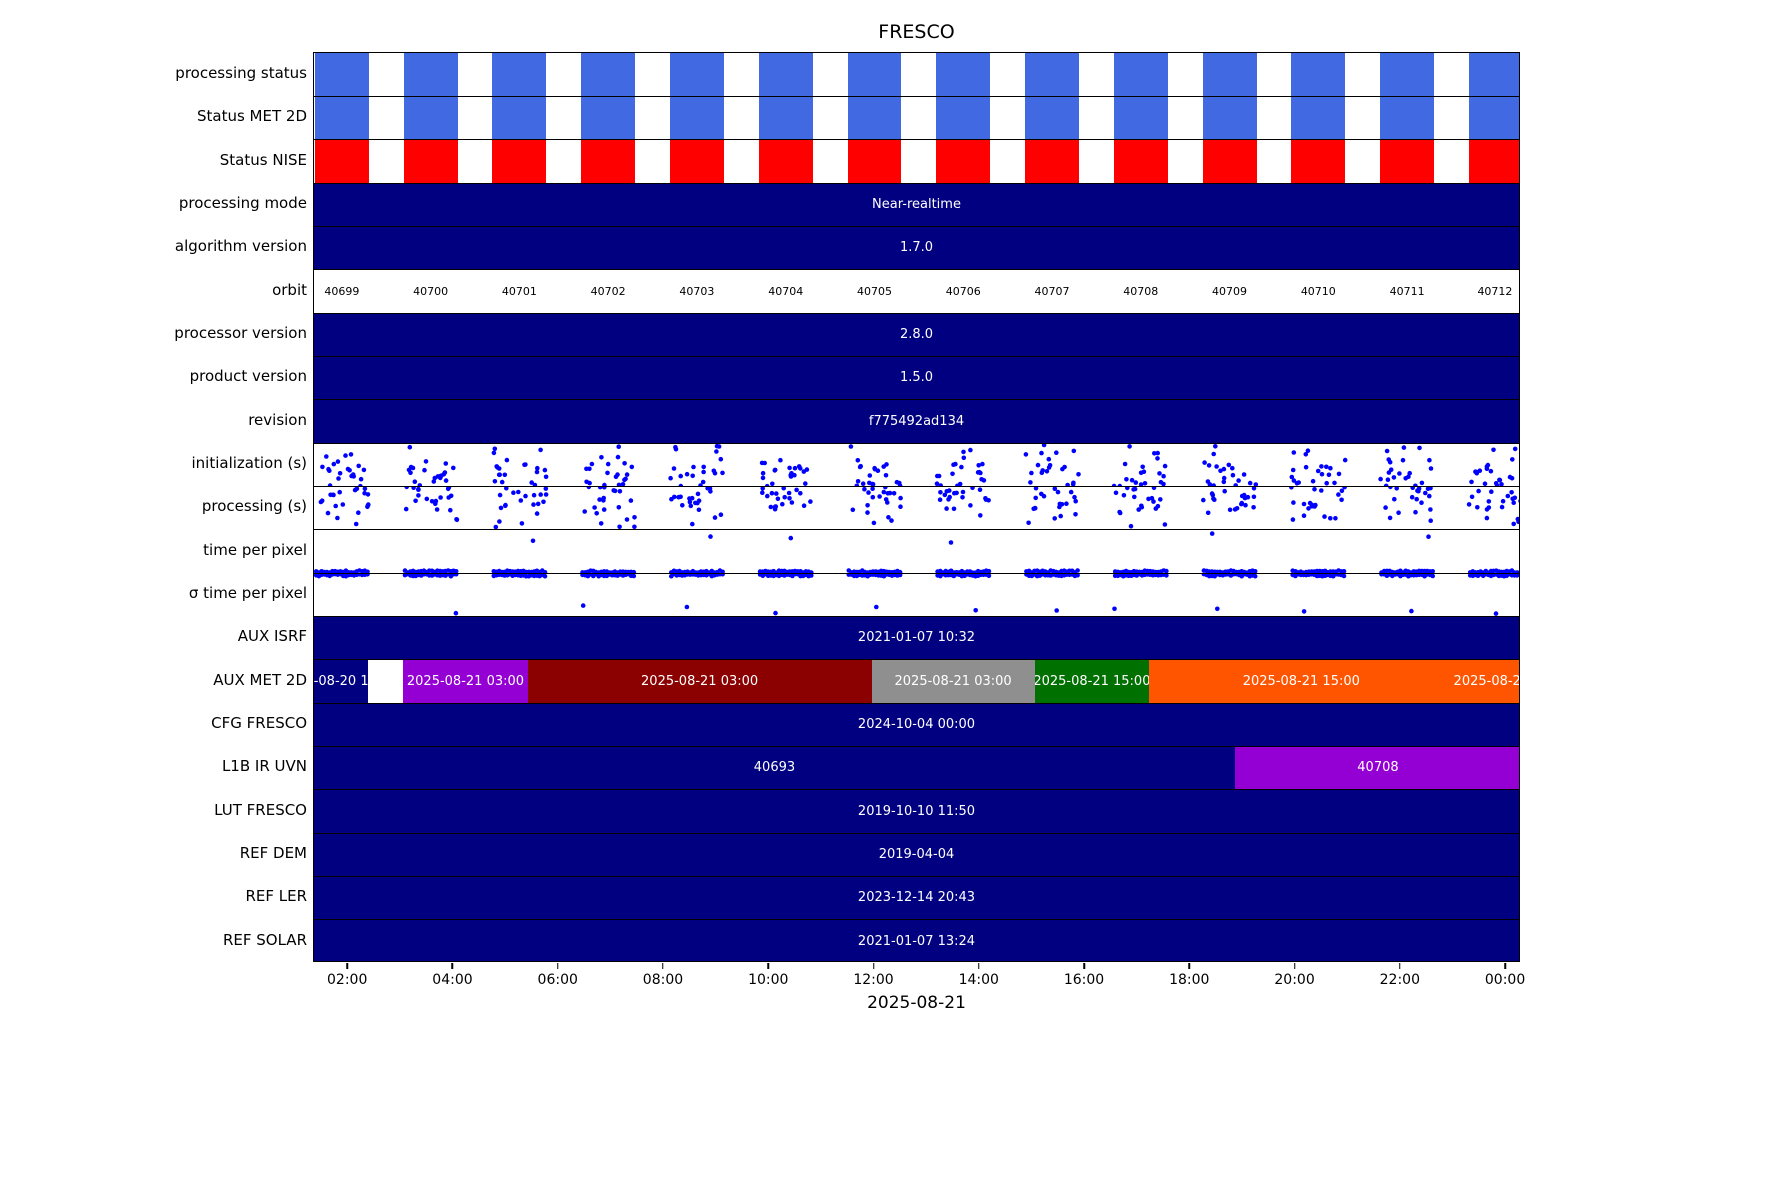  I want to click on row-7-product-version: 1.5.0, so click(916, 378).